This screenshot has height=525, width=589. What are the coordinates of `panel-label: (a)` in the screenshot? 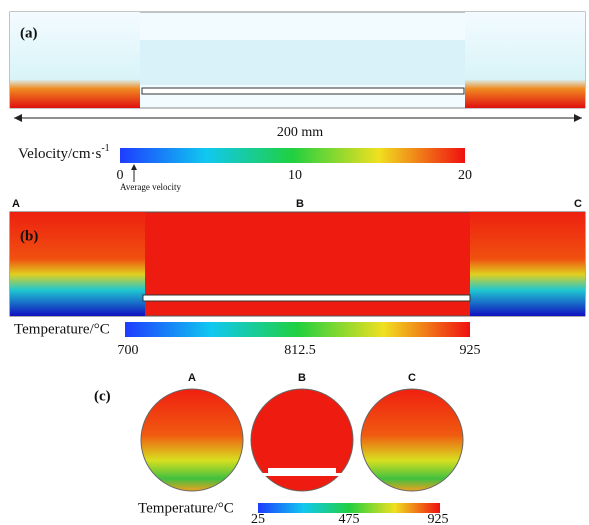 It's located at (29, 33).